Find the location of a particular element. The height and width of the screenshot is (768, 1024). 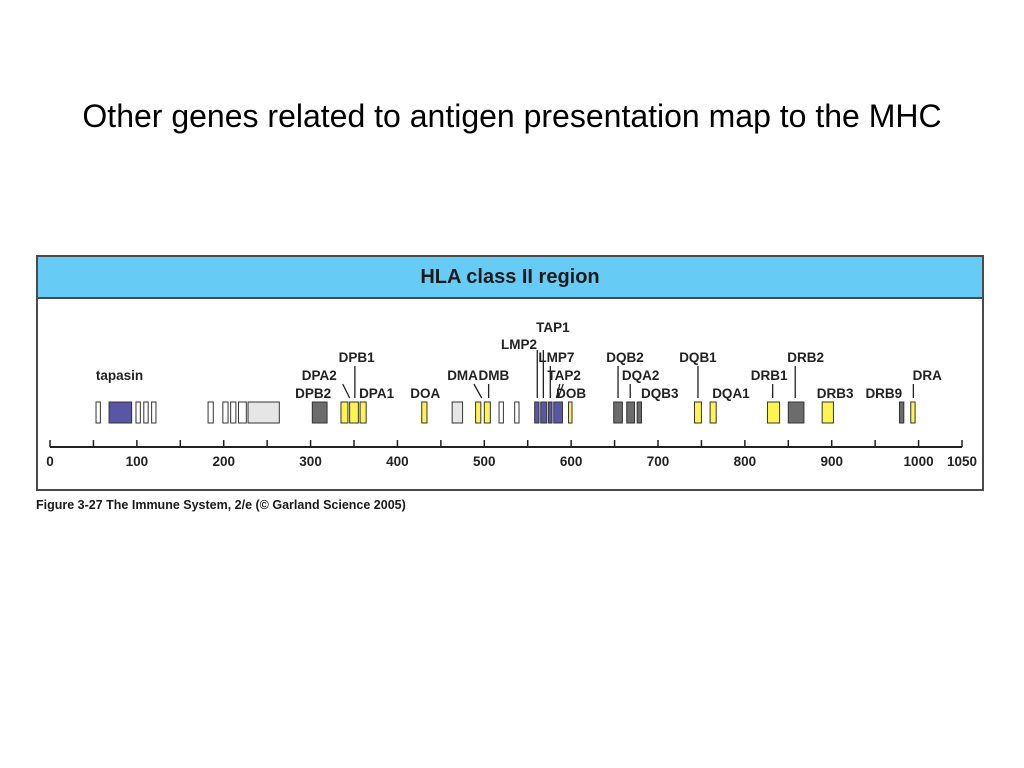

figure-header: HLA class II region is located at coordinates (510, 278).